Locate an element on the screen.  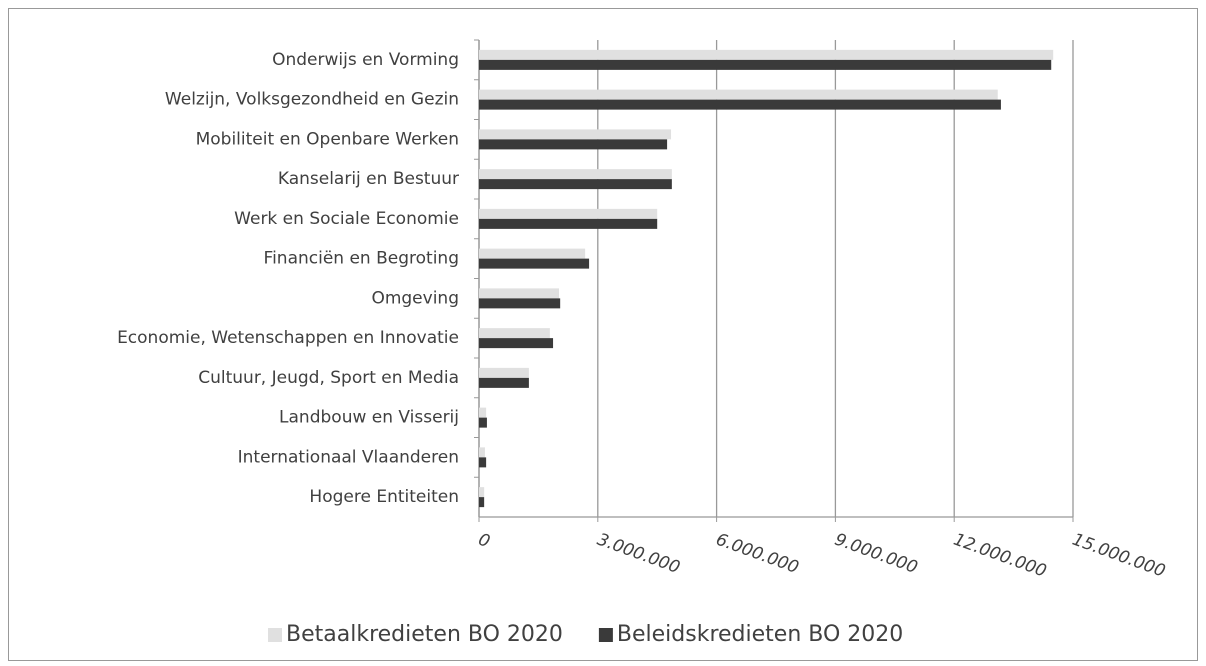
x-tick-label: 15.000.000 is located at coordinates (1119, 556).